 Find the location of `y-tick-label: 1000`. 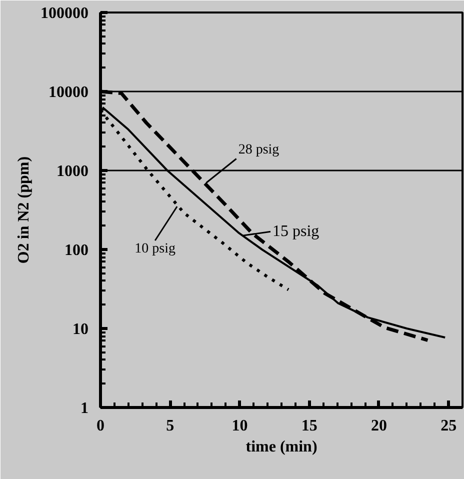

y-tick-label: 1000 is located at coordinates (72, 171).